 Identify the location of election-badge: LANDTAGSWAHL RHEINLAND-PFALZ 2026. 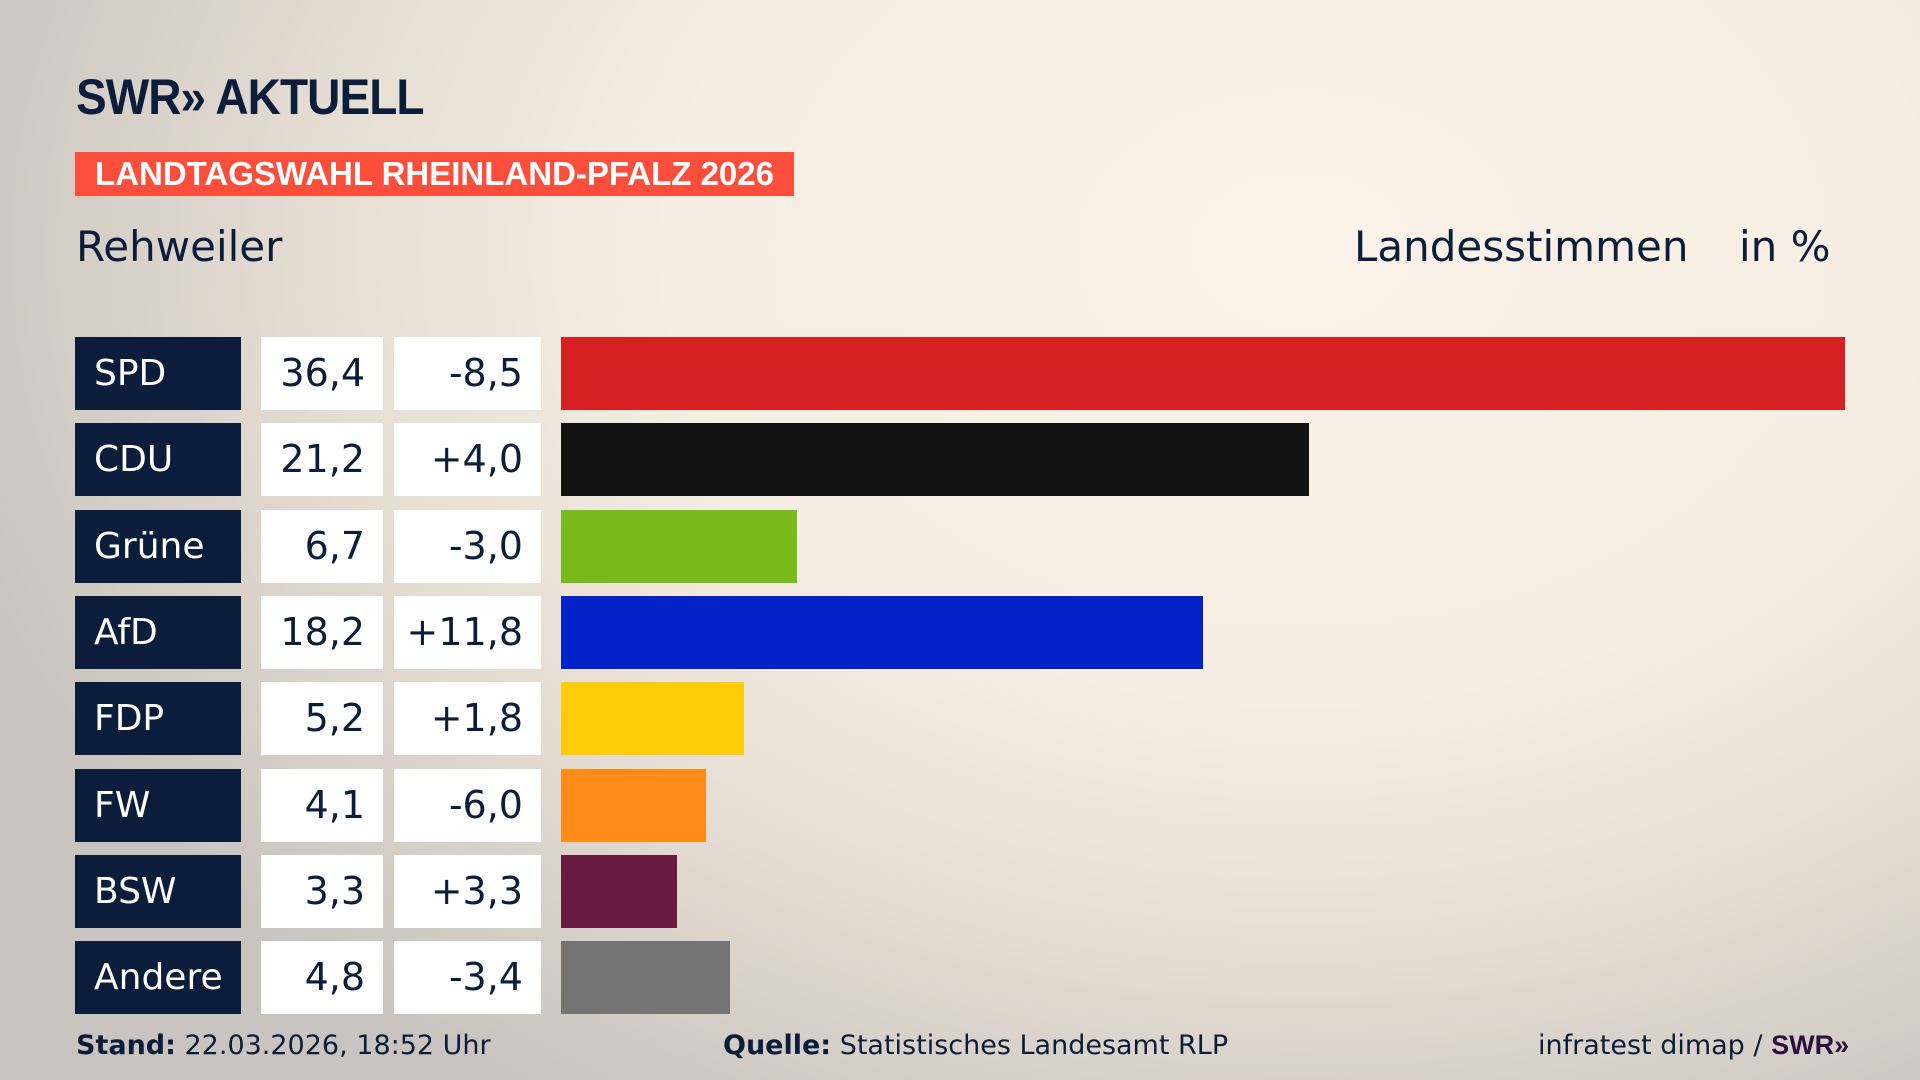
(434, 174).